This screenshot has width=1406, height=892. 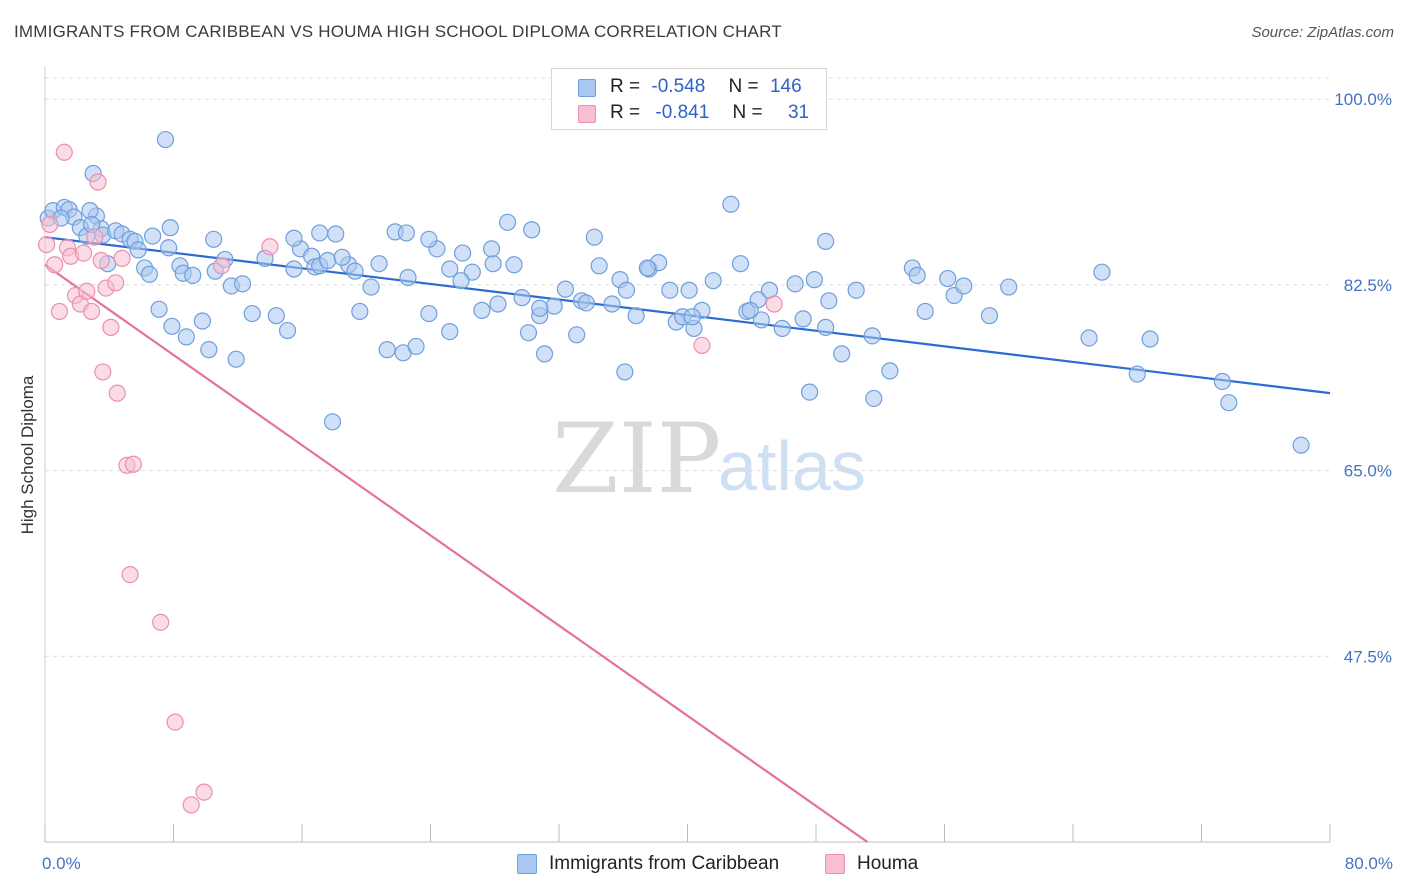 What do you see at coordinates (61, 863) in the screenshot?
I see `x-tick-label: 0.0%` at bounding box center [61, 863].